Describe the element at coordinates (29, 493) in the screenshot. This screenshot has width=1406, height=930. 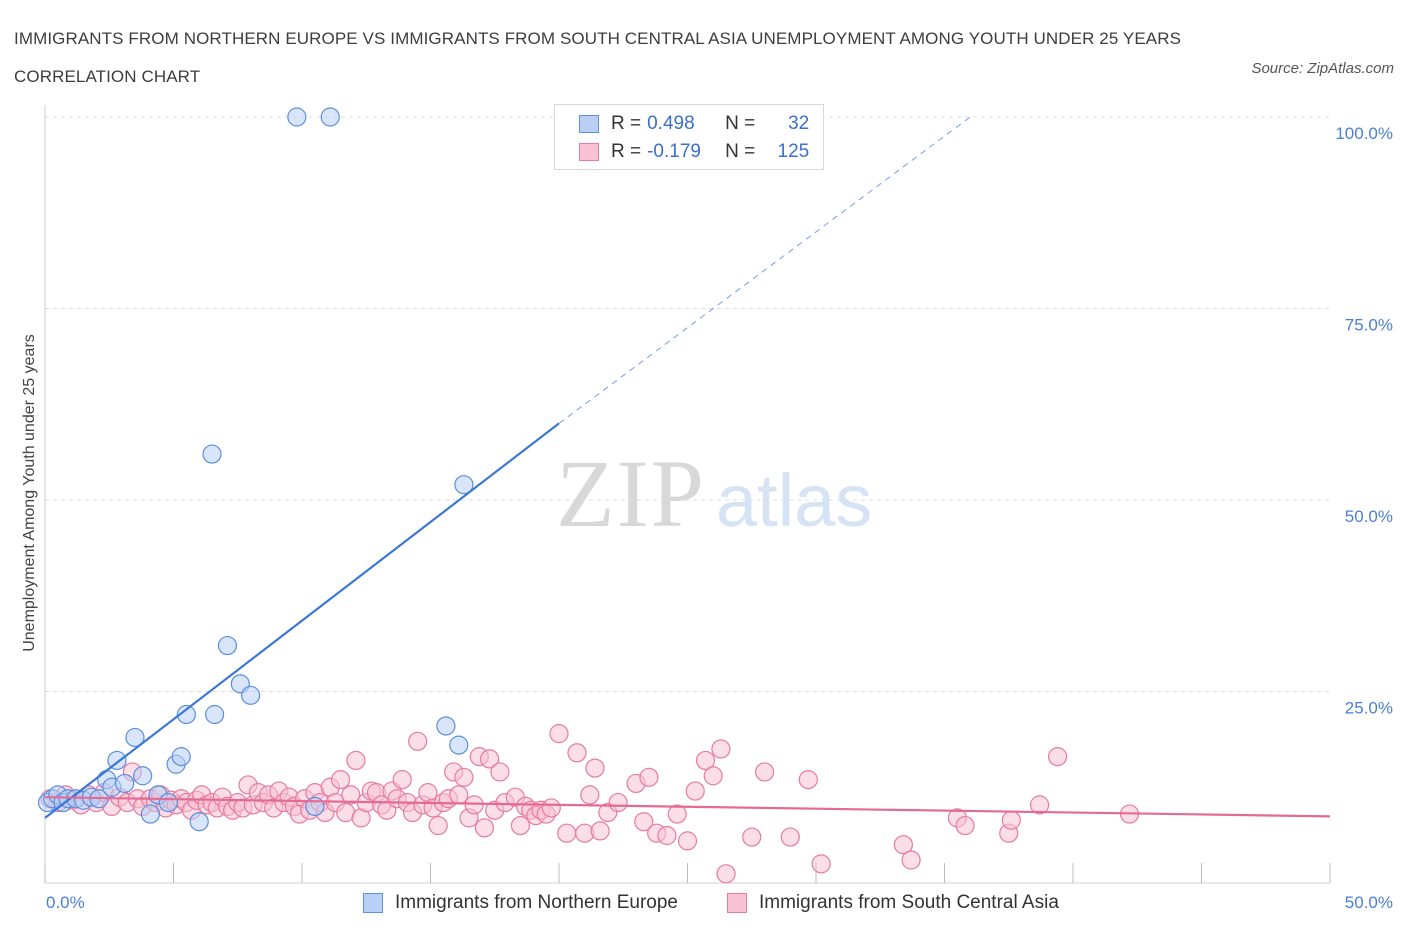
I see `y-axis-label: Unemployment Among Youth under 25 years` at that location.